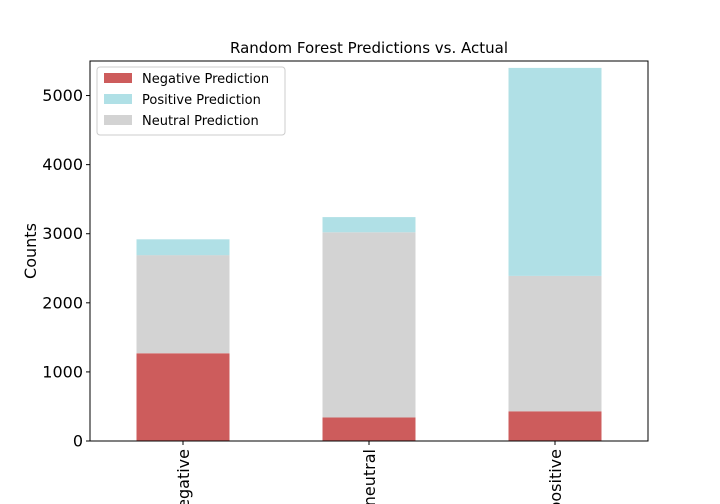 This screenshot has height=504, width=720. What do you see at coordinates (183, 397) in the screenshot?
I see `bar-negative-prediction-negative` at bounding box center [183, 397].